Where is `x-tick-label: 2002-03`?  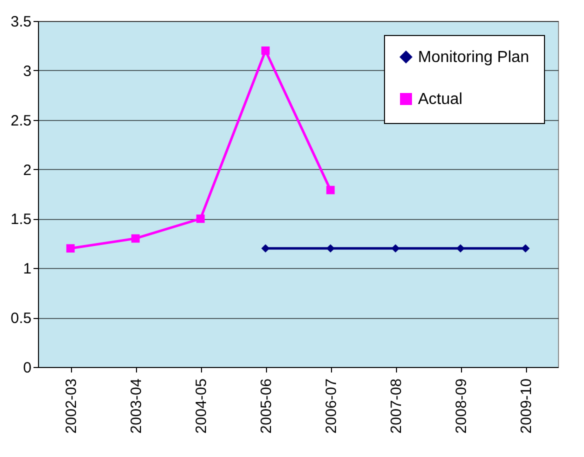 x-tick-label: 2002-03 is located at coordinates (71, 406).